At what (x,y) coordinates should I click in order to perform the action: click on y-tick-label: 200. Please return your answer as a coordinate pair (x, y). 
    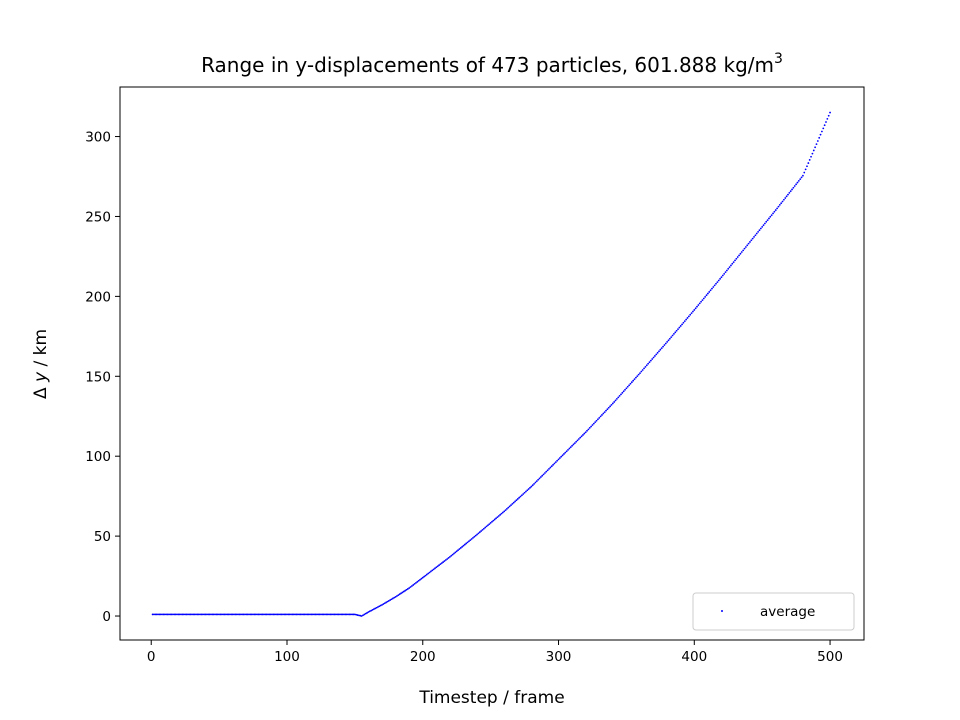
    Looking at the image, I should click on (98, 297).